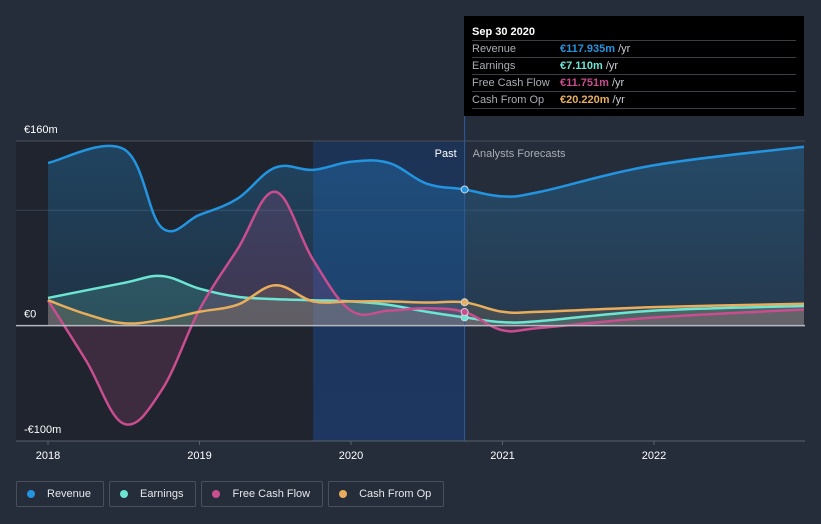 This screenshot has width=821, height=524. I want to click on legend-item-revenue: Revenue, so click(60, 494).